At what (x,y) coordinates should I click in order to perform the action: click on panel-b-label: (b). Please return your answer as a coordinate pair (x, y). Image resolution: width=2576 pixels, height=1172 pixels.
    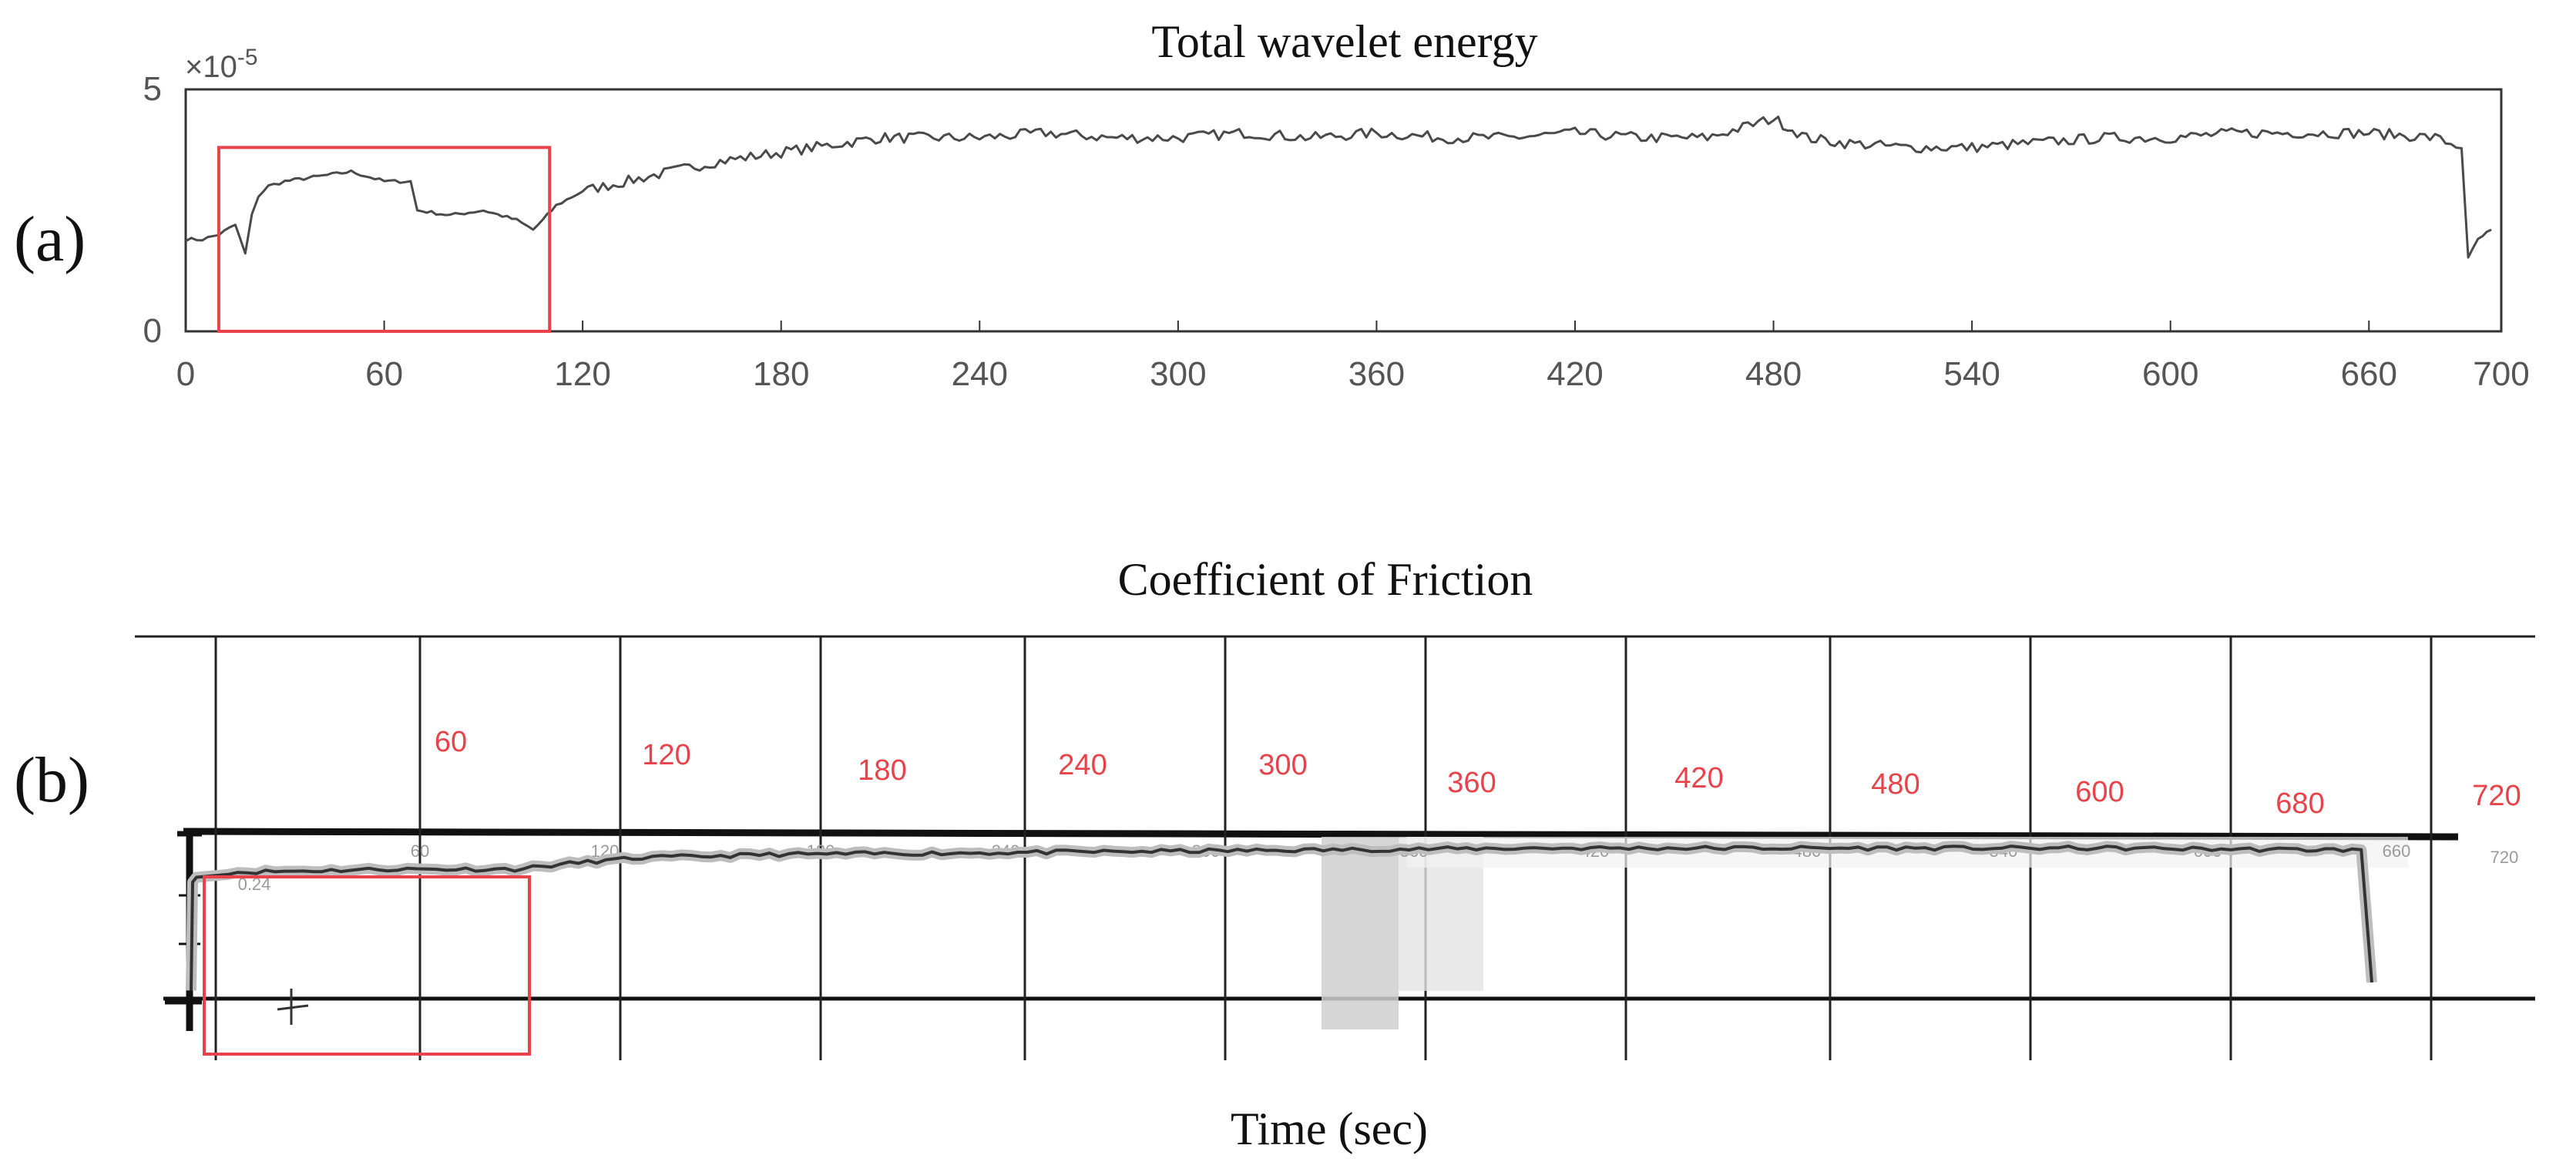
    Looking at the image, I should click on (51, 780).